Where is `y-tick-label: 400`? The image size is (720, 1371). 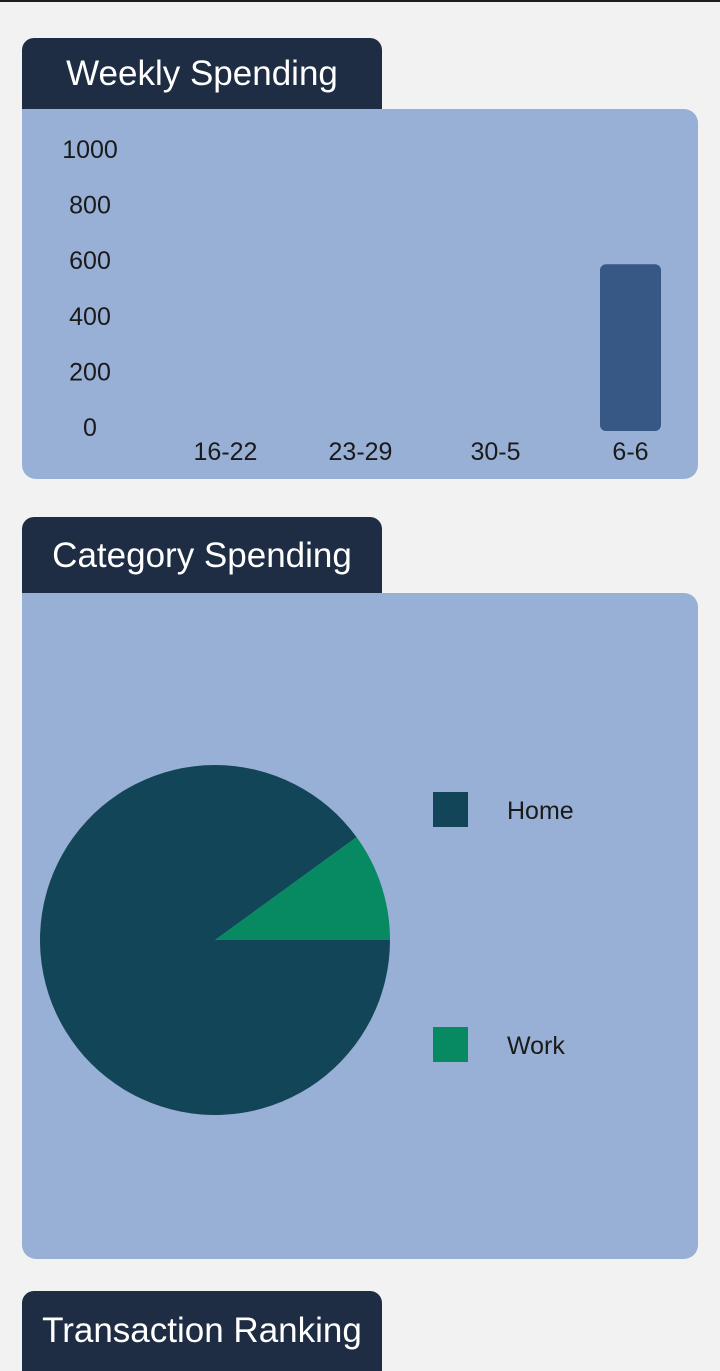
y-tick-label: 400 is located at coordinates (90, 317).